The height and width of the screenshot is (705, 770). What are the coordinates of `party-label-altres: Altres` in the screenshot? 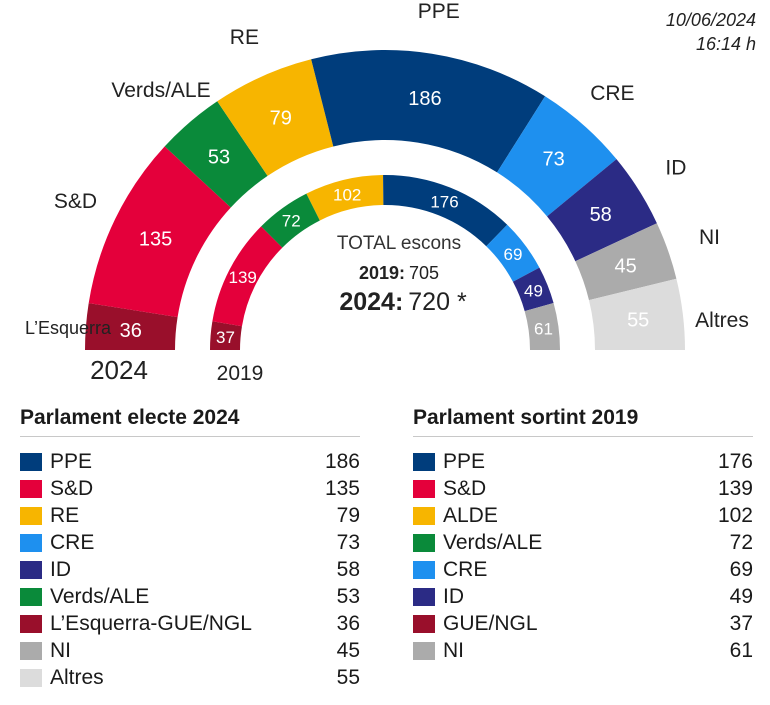 It's located at (722, 320).